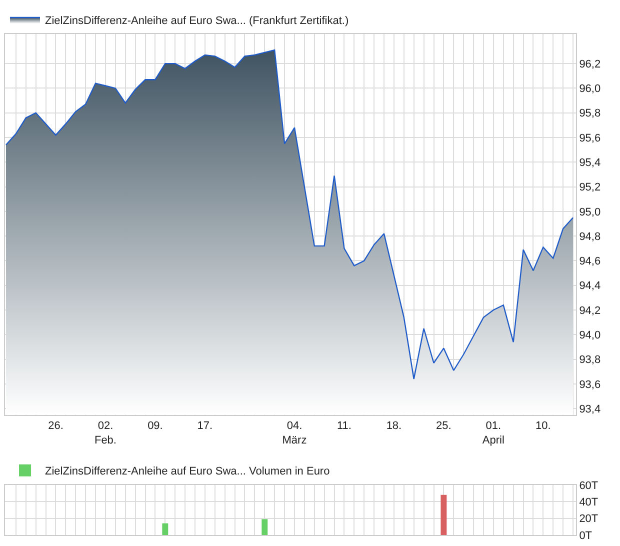 This screenshot has width=620, height=546. I want to click on y-tick-label: 96,2, so click(590, 64).